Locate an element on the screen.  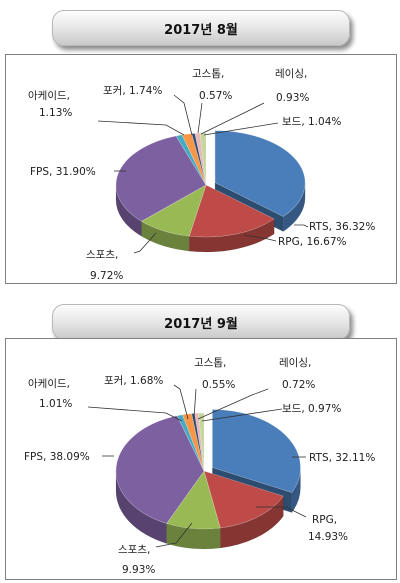
chart-title-september: 2017년 9월 is located at coordinates (201, 322).